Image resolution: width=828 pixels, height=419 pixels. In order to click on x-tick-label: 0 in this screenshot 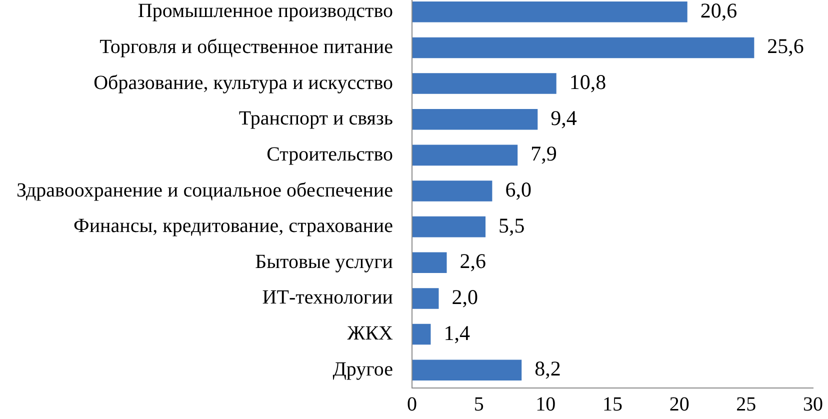, I will do `click(412, 404)`.